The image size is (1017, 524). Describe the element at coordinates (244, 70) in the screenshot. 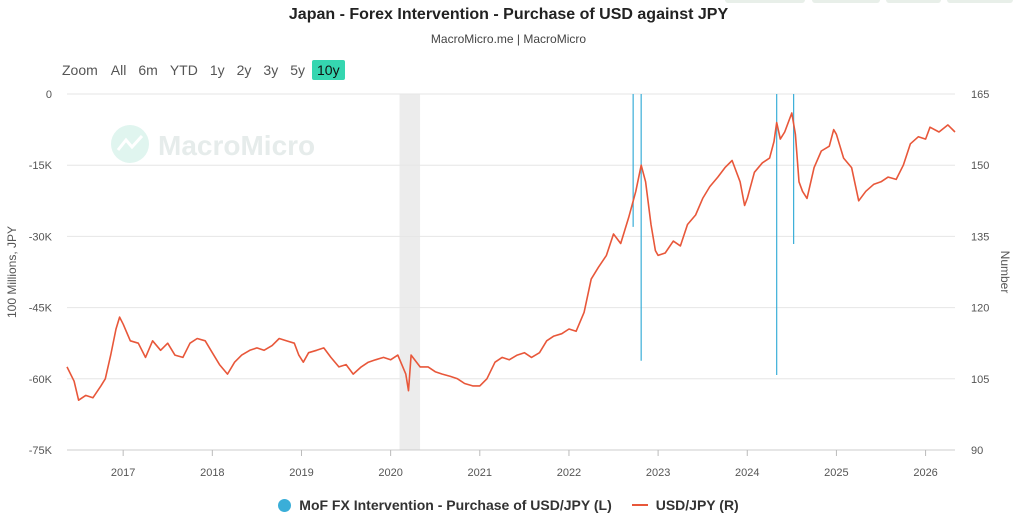

I see `zoom-2y-button: 2y` at that location.